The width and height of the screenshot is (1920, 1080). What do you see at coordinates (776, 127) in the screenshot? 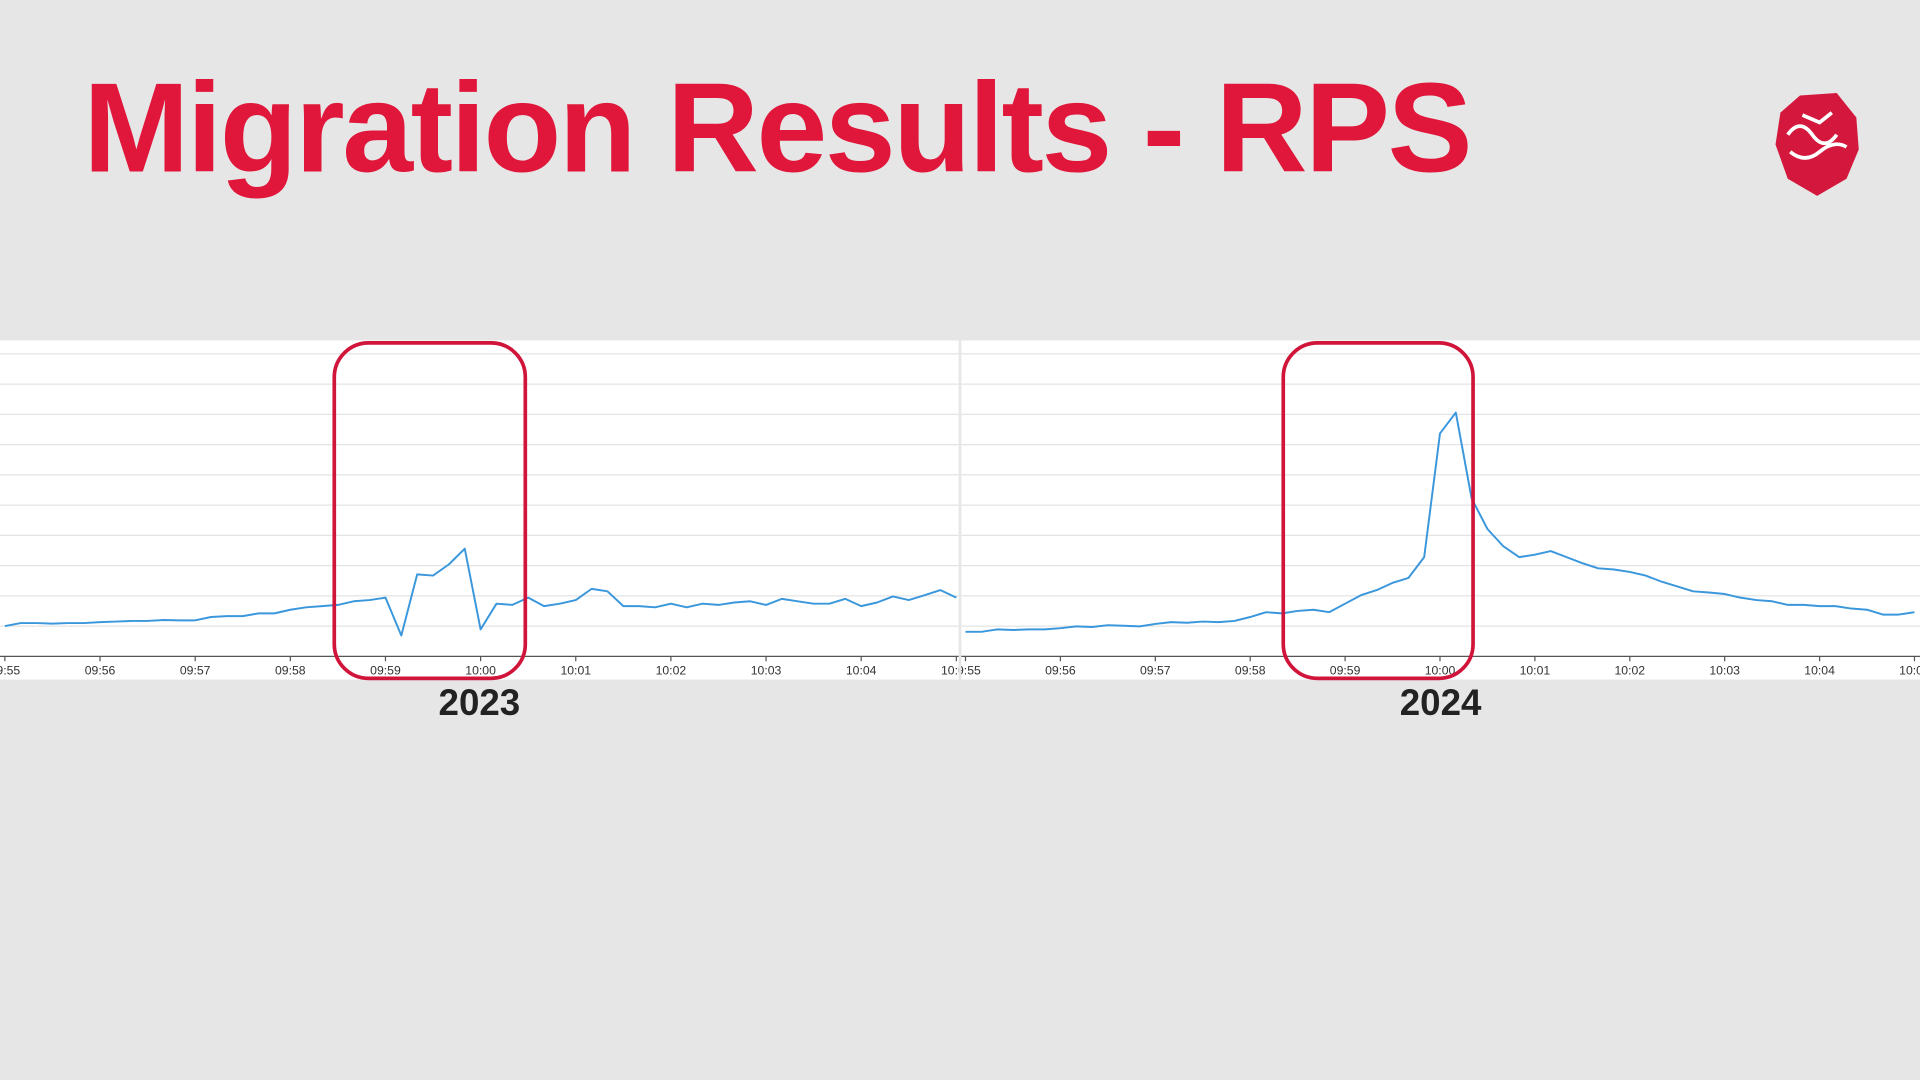
I see `slide-title: Migration Results - RPS` at bounding box center [776, 127].